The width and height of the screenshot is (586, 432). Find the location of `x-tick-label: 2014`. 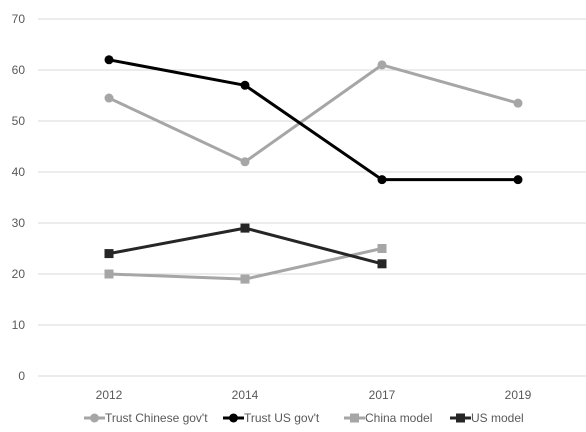

x-tick-label: 2014 is located at coordinates (245, 395).